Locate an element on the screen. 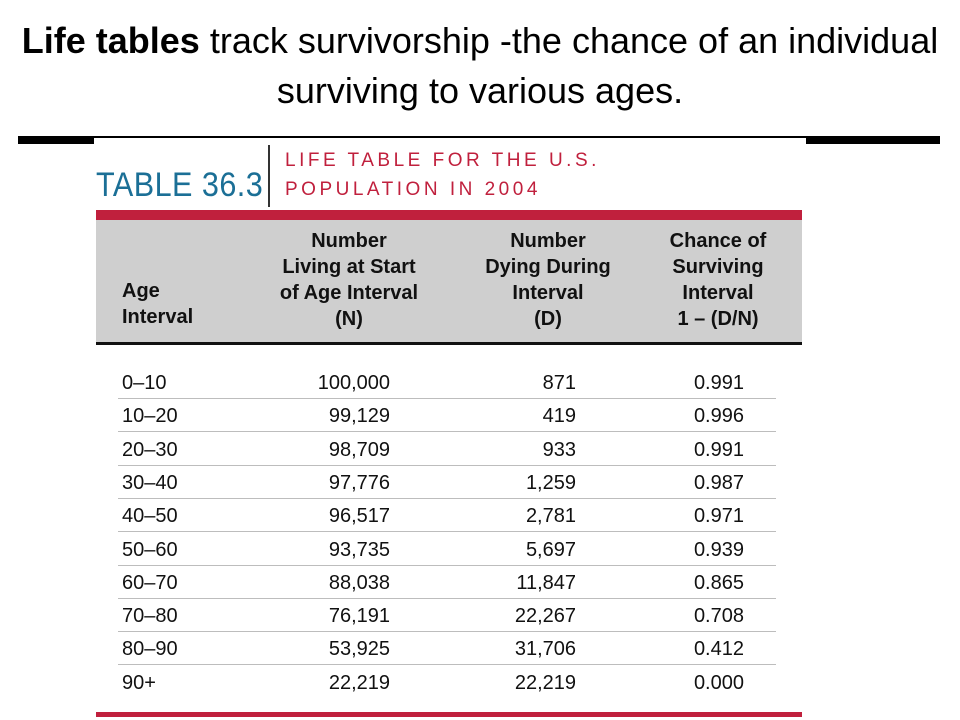  table-caption-line1: LIFE TABLE FOR THE U.S. is located at coordinates (442, 160).